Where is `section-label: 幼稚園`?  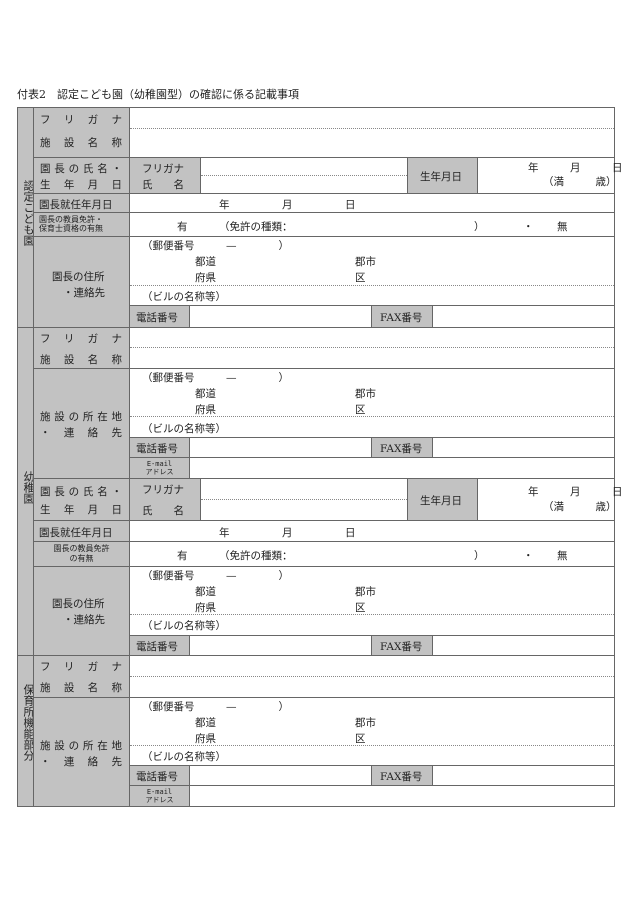 section-label: 幼稚園 is located at coordinates (28, 487).